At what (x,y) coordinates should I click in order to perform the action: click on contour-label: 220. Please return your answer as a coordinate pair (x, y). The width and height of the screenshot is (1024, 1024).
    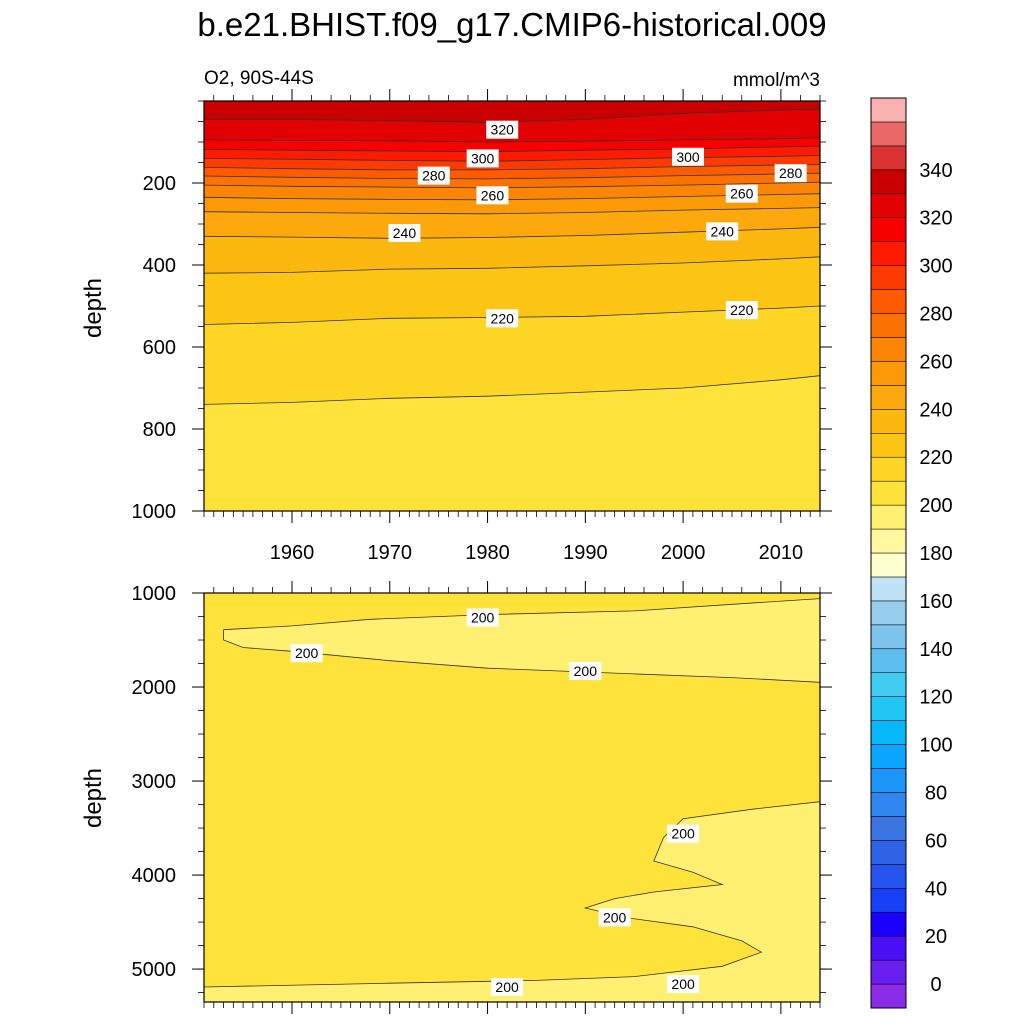
    Looking at the image, I should click on (503, 318).